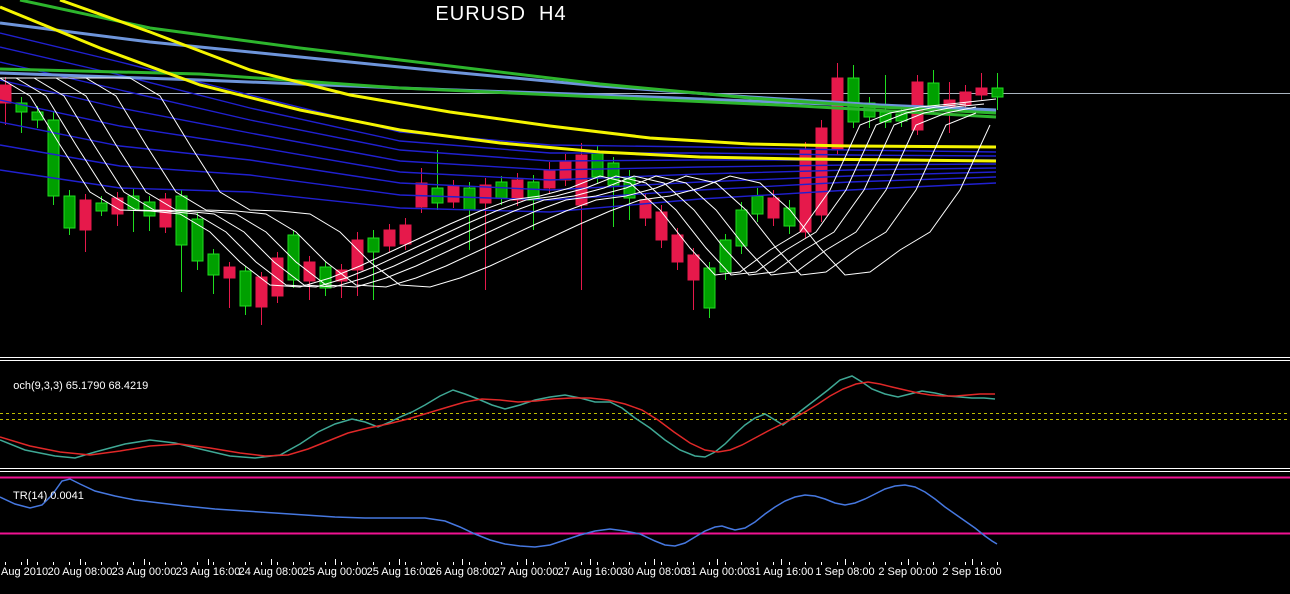 The height and width of the screenshot is (594, 1290). Describe the element at coordinates (654, 572) in the screenshot. I see `time-axis-label: 30 Aug 08:00` at that location.